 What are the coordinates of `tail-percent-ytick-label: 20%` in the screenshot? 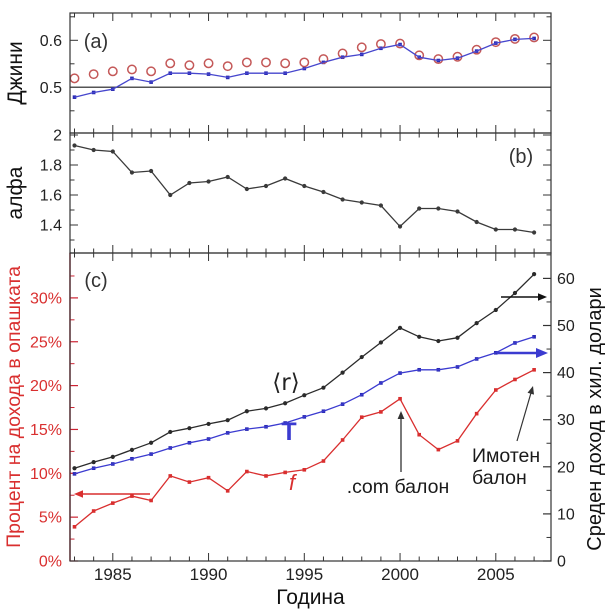 It's located at (46, 386).